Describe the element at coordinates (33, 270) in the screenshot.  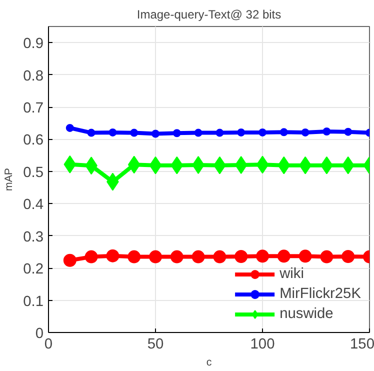
I see `y-tick-label: 0.2` at that location.